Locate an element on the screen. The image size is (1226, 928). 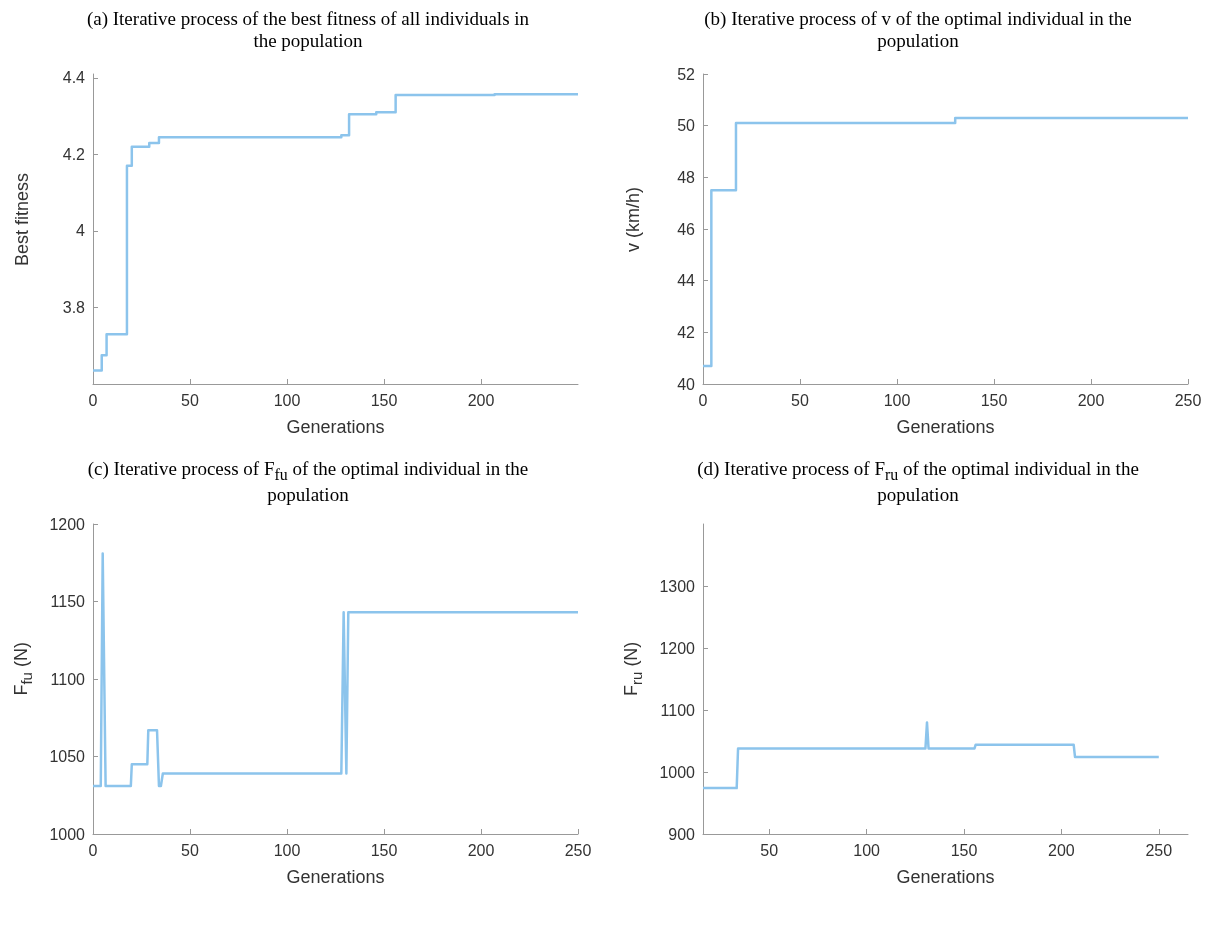
chart-title: (a) Iterative process of the best fitness of all individuals in the population is located at coordinates (308, 30).